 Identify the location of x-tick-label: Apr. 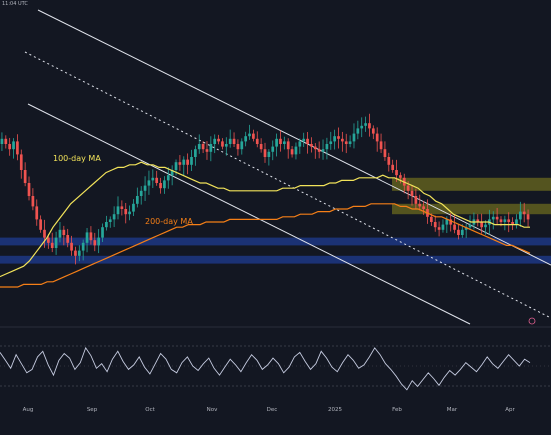
(510, 410).